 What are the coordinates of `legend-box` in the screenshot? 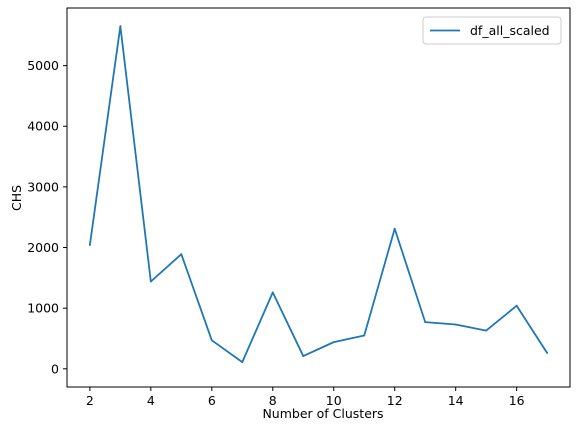 It's located at (492, 30).